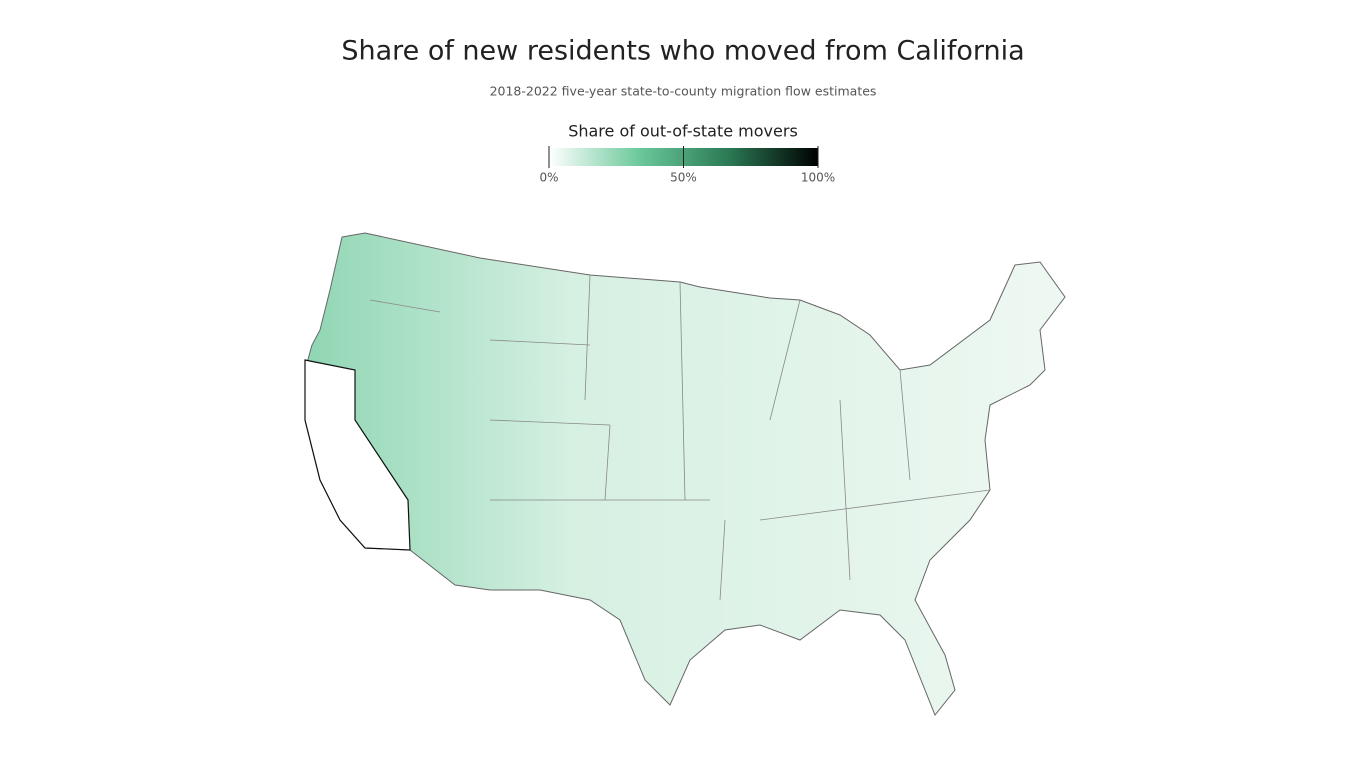  What do you see at coordinates (818, 178) in the screenshot?
I see `legend-tick-label: 100%` at bounding box center [818, 178].